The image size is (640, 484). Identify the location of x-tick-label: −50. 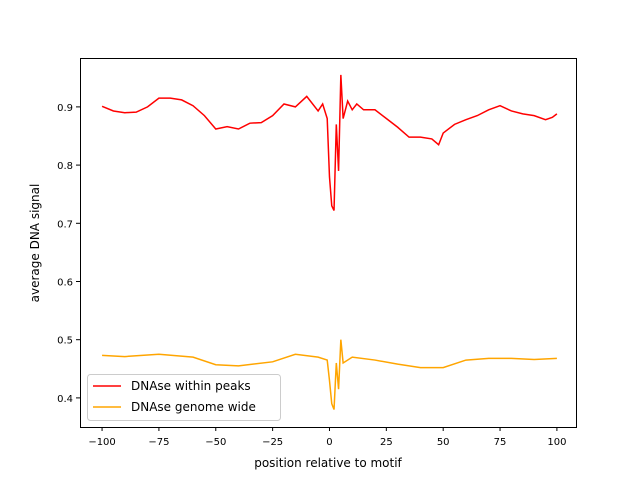
(215, 442).